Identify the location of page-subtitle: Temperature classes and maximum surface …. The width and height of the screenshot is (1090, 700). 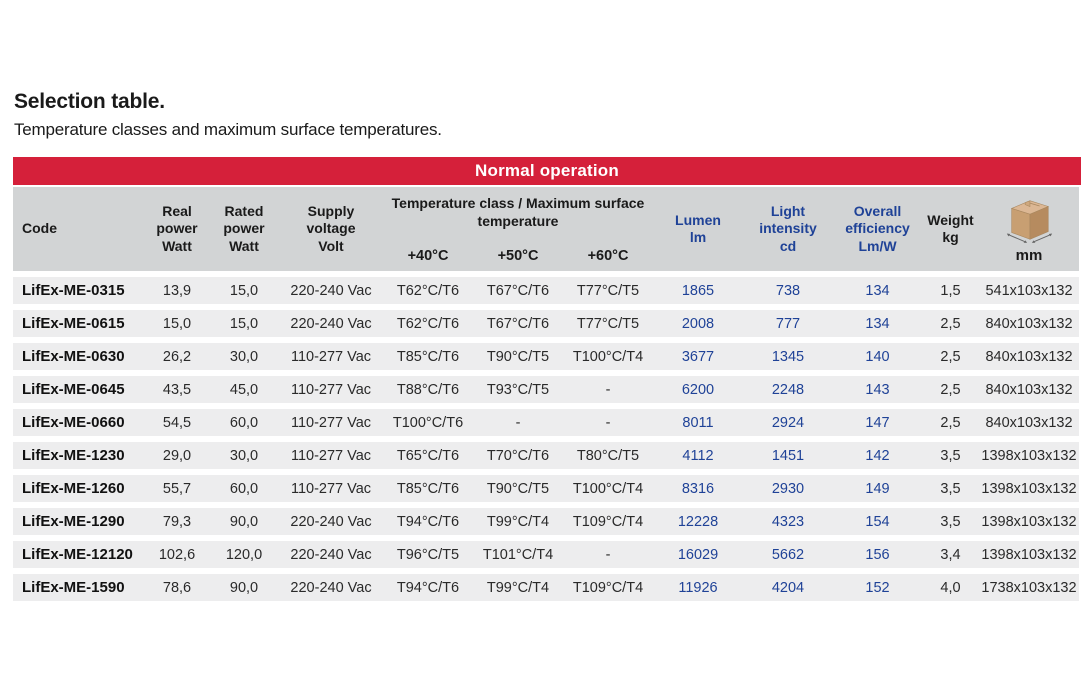
(228, 129).